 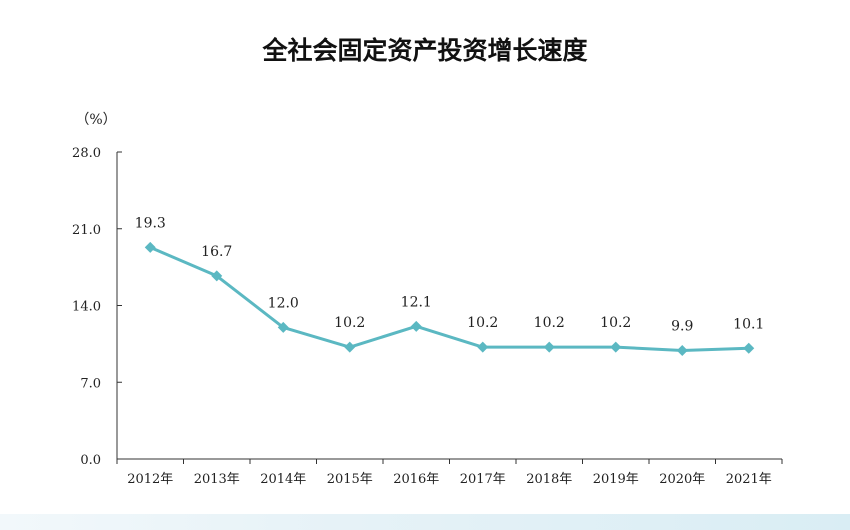 What do you see at coordinates (150, 479) in the screenshot?
I see `x-tick-label: 2012年` at bounding box center [150, 479].